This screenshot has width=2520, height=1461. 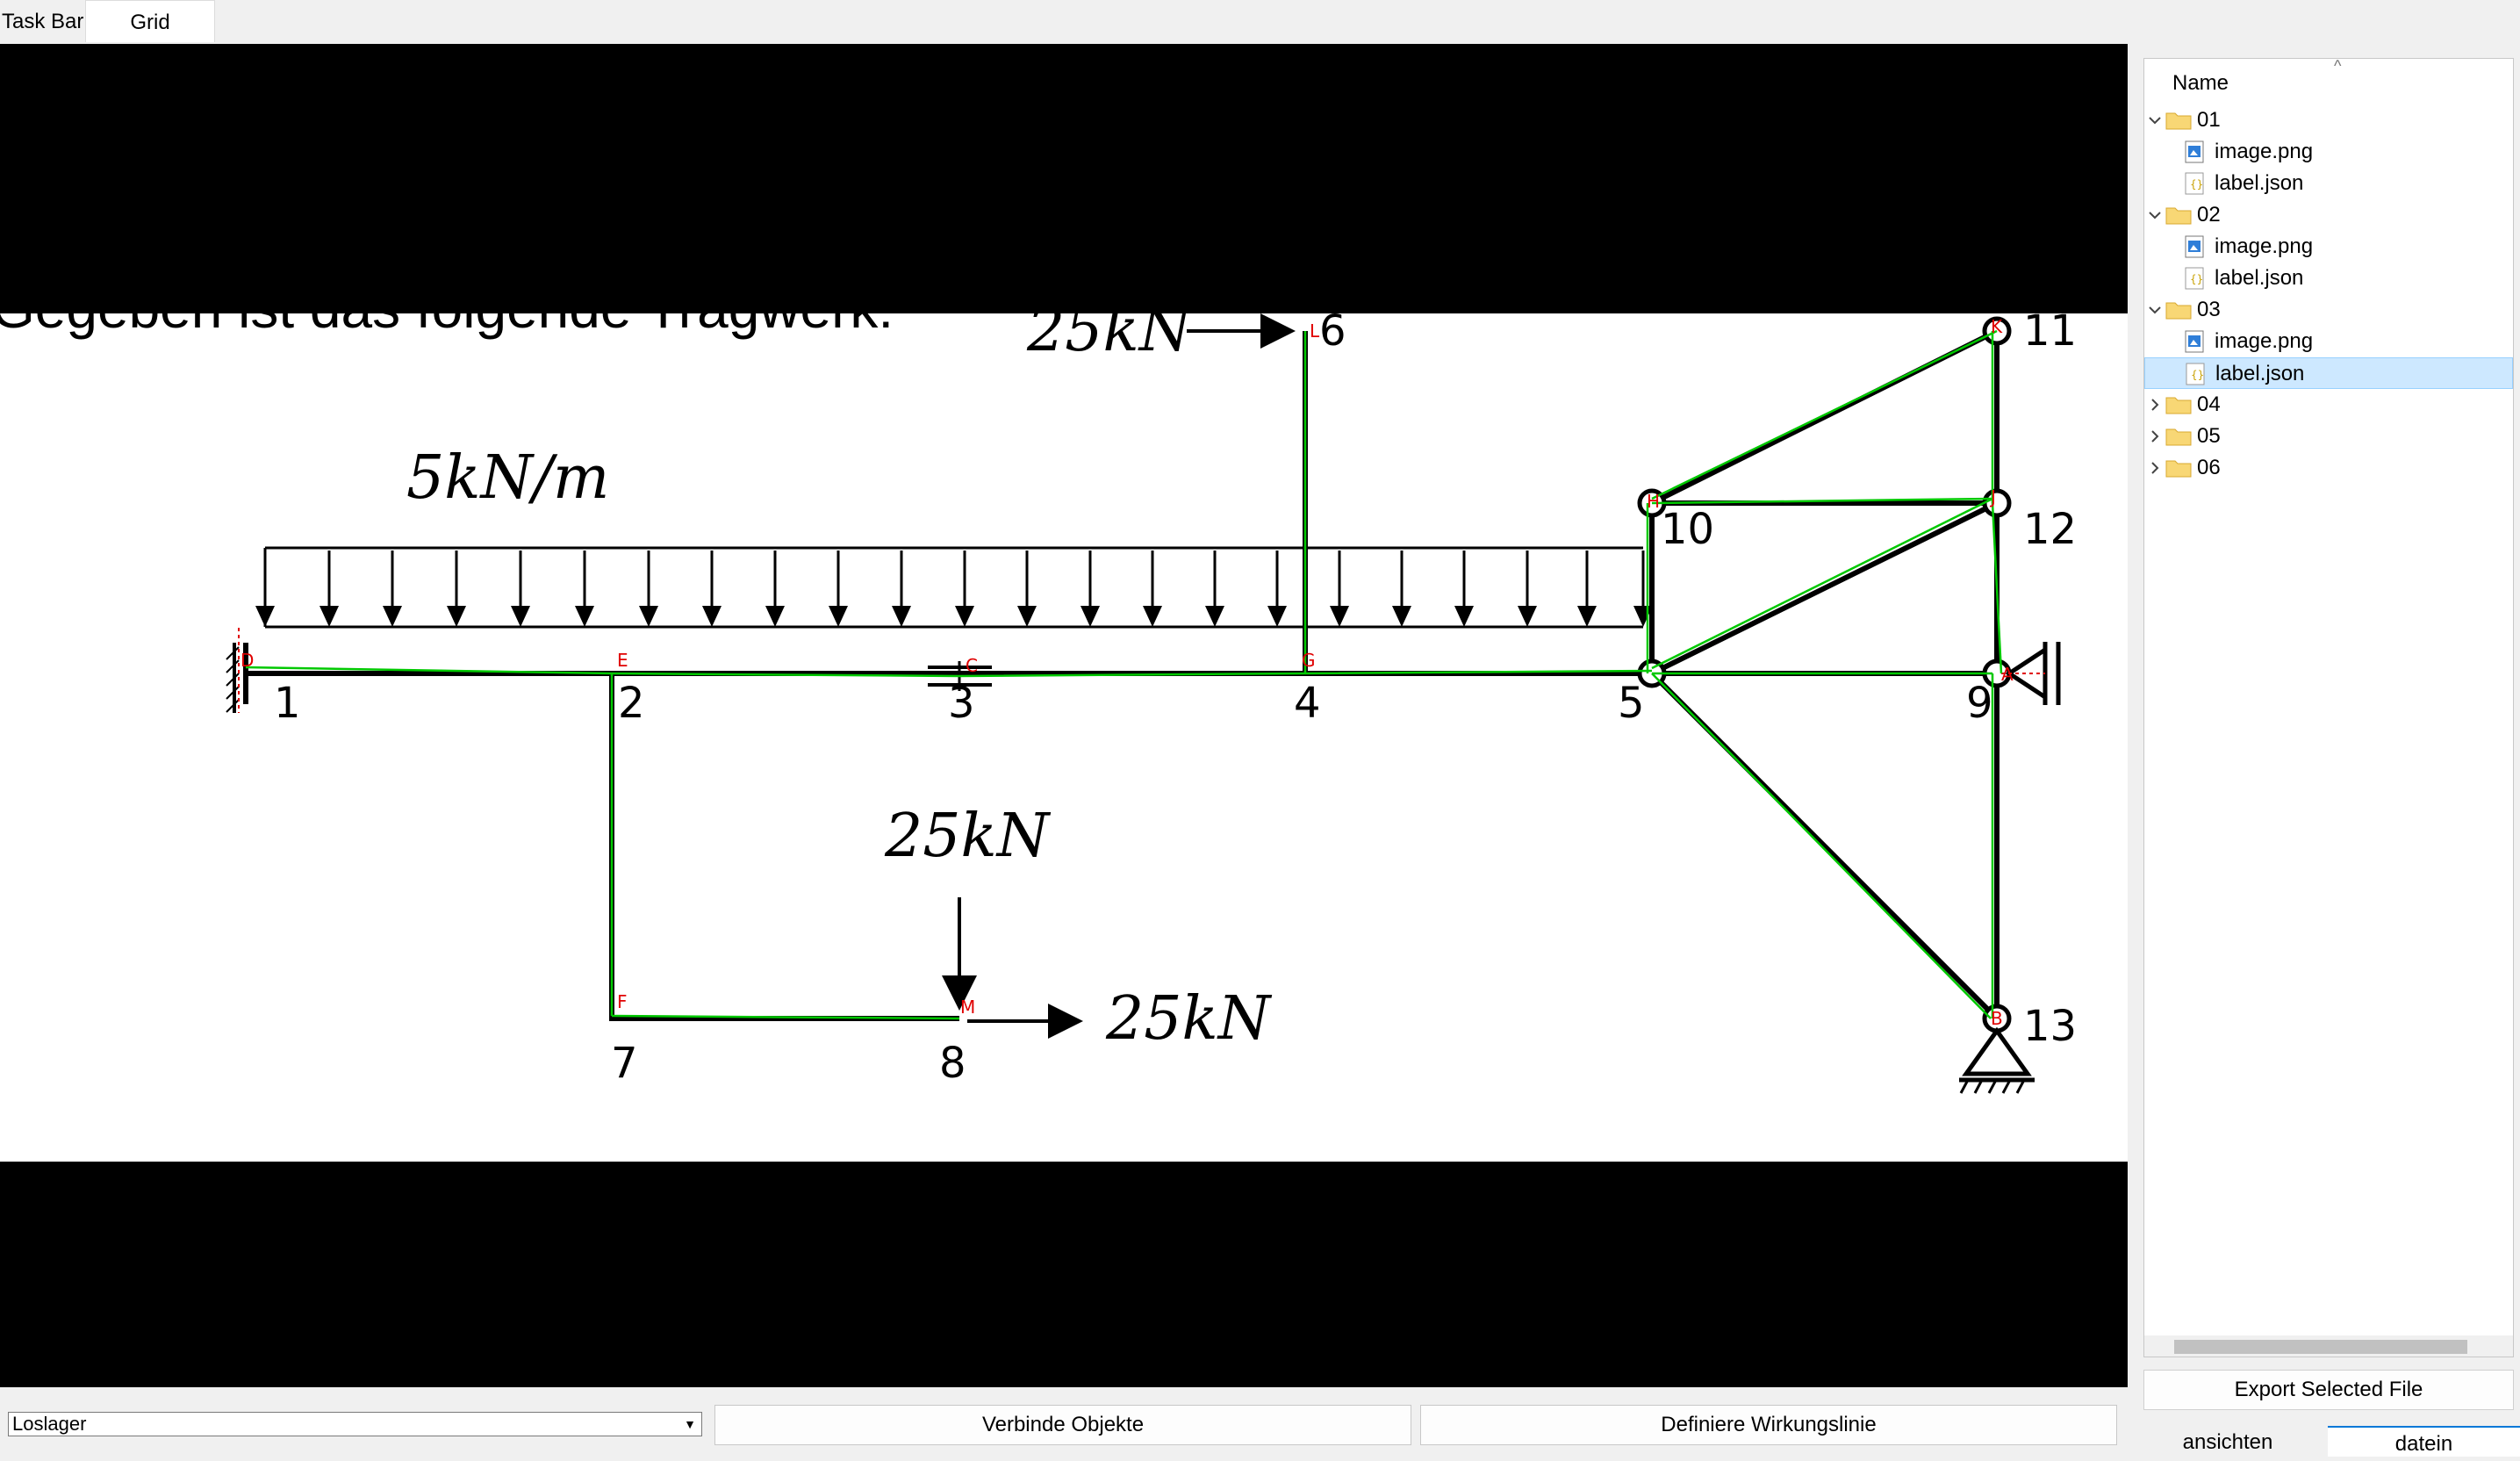 What do you see at coordinates (2328, 120) in the screenshot?
I see `tree-folder: 01` at bounding box center [2328, 120].